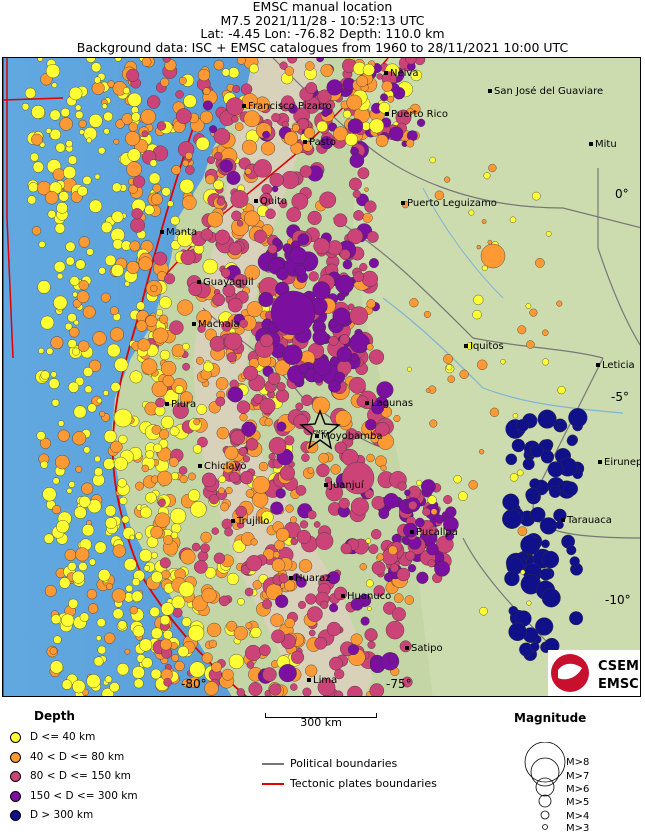 The image size is (645, 836). Describe the element at coordinates (321, 722) in the screenshot. I see `scale-label: 300 km` at that location.